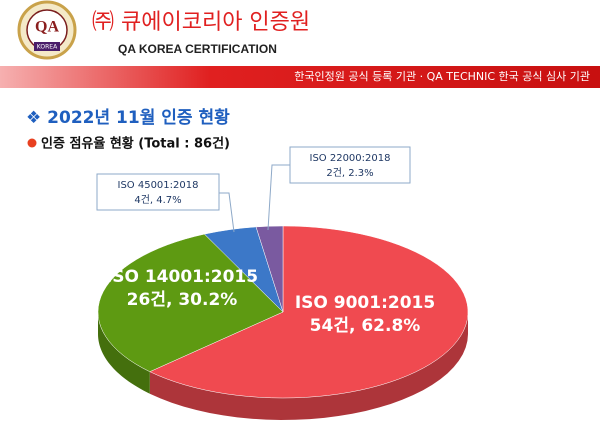  What do you see at coordinates (442, 76) in the screenshot?
I see `banner-text: 한국인정원 공식 등록 기관 · QA TECHNIC 한국 공식 심사 기관` at bounding box center [442, 76].